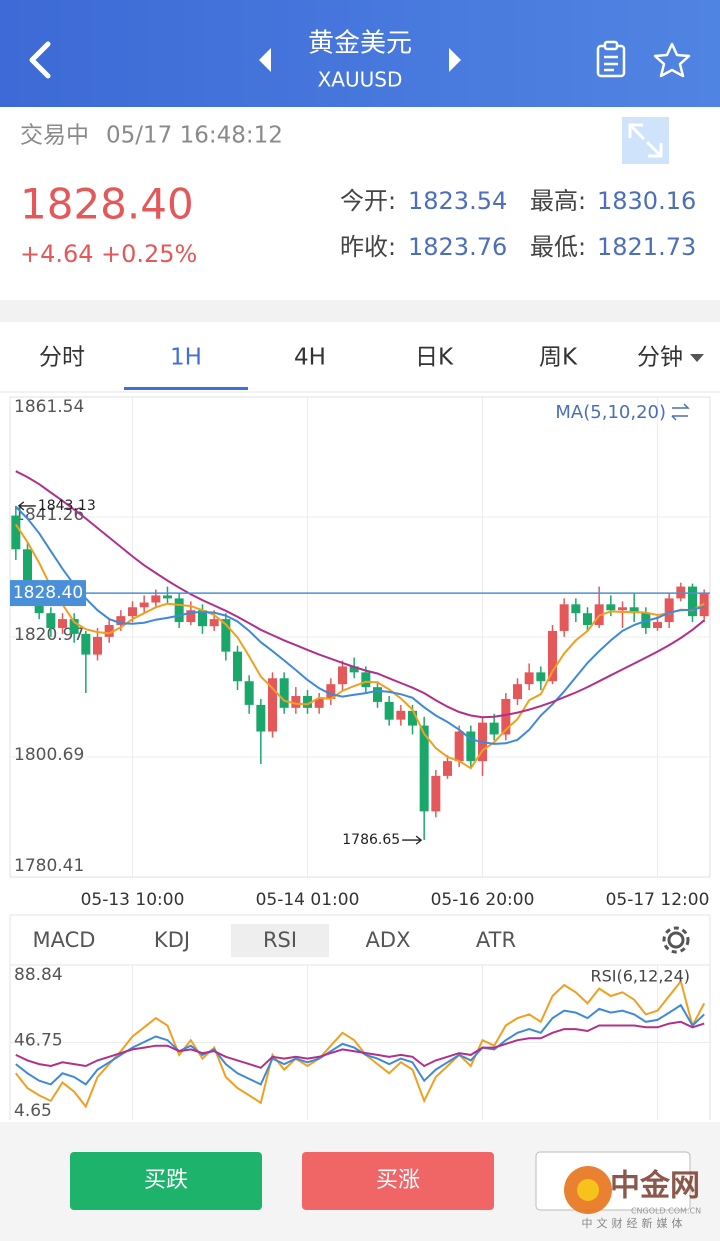  I want to click on sell-button, so click(166, 1181).